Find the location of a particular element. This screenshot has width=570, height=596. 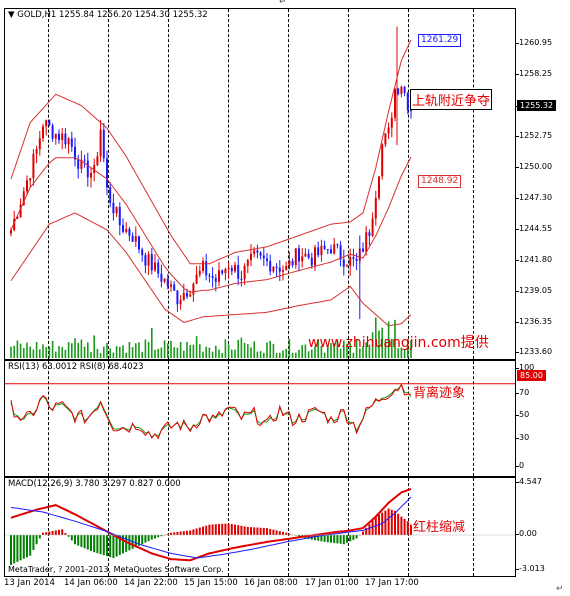

watermark-text: www.zhihuangjin.com提供 is located at coordinates (398, 342).